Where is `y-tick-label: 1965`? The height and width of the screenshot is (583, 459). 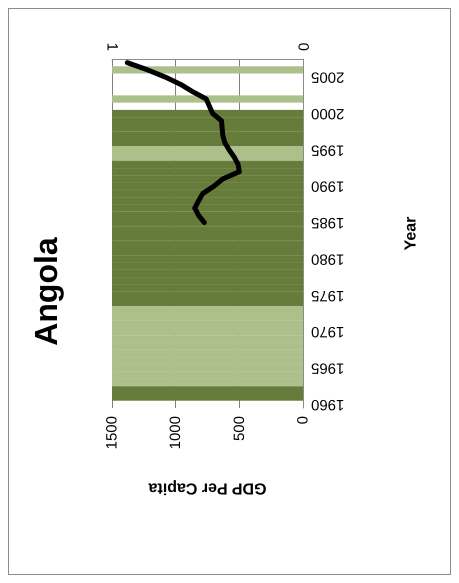 y-tick-label: 1965 is located at coordinates (327, 368).